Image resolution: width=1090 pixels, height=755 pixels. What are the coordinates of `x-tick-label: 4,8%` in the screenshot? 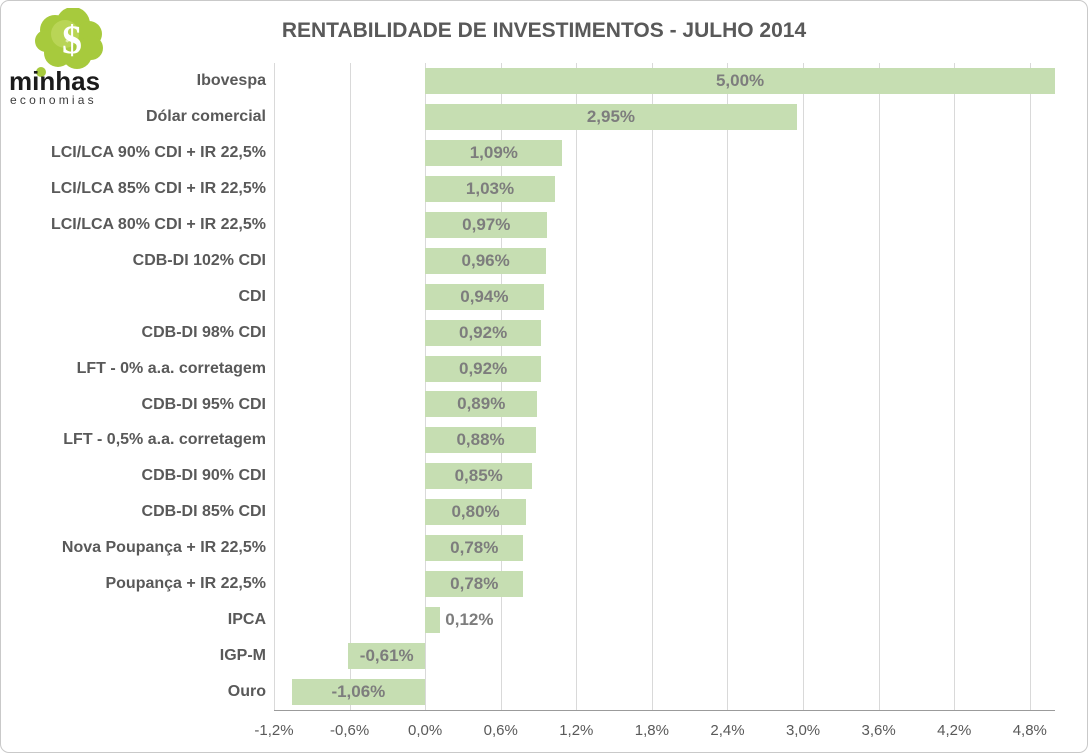 It's located at (1029, 730).